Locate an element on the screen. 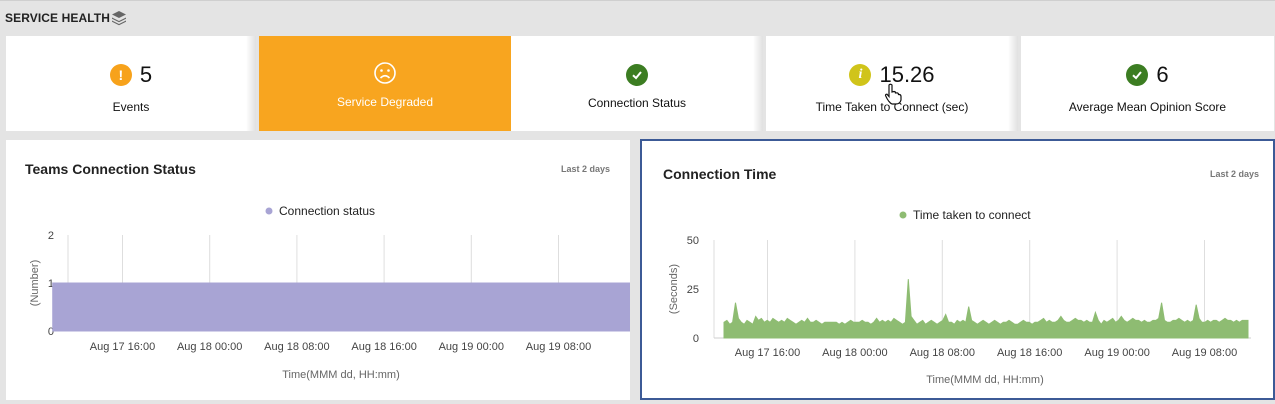 The height and width of the screenshot is (404, 1275). mos-value: 6 is located at coordinates (1162, 74).